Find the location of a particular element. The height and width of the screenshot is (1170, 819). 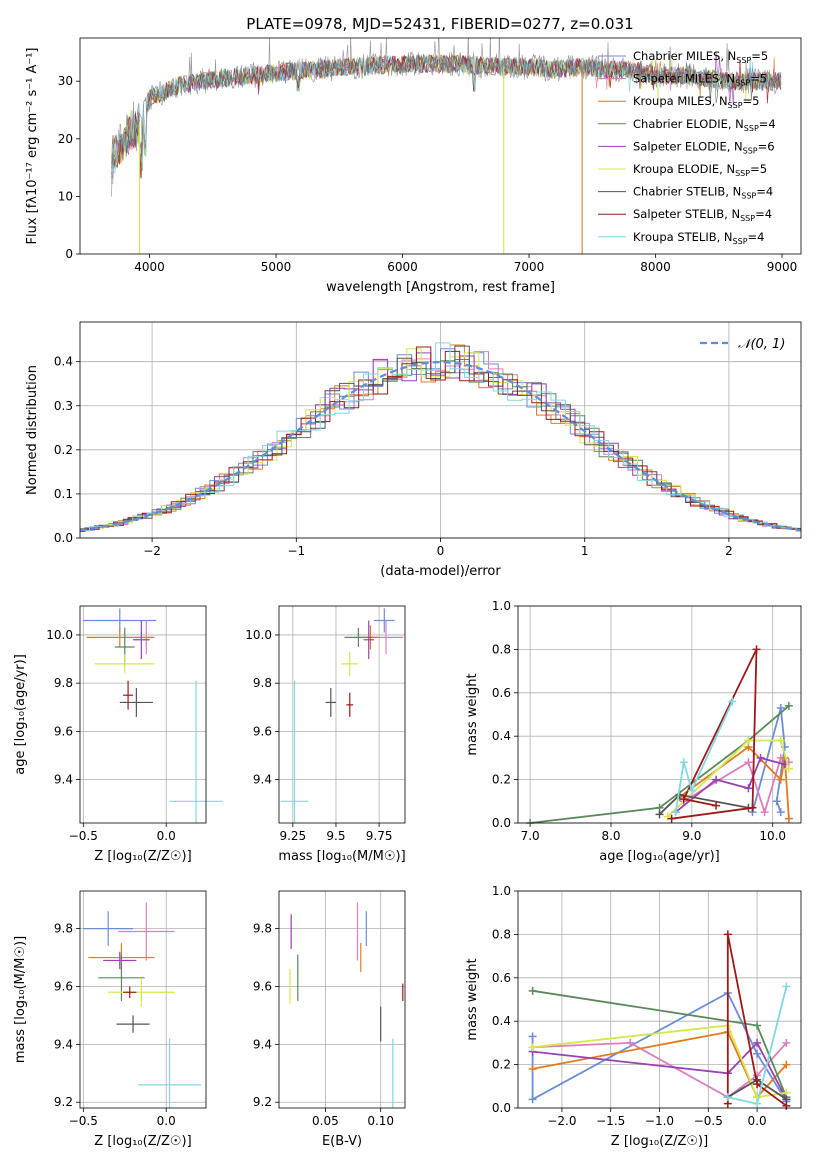

y-tick-label: 0 is located at coordinates (69, 254).